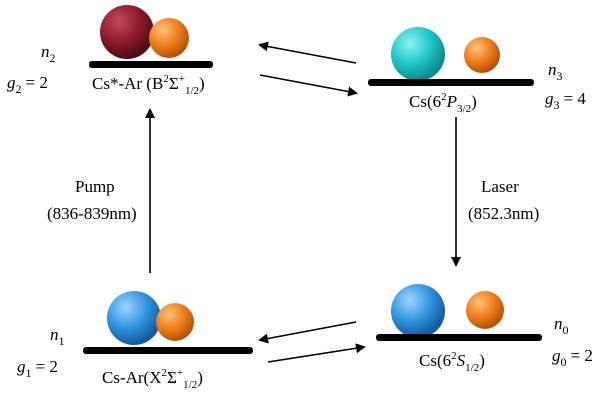  Describe the element at coordinates (572, 357) in the screenshot. I see `degeneracy-label-n0: g0 = 2` at that location.